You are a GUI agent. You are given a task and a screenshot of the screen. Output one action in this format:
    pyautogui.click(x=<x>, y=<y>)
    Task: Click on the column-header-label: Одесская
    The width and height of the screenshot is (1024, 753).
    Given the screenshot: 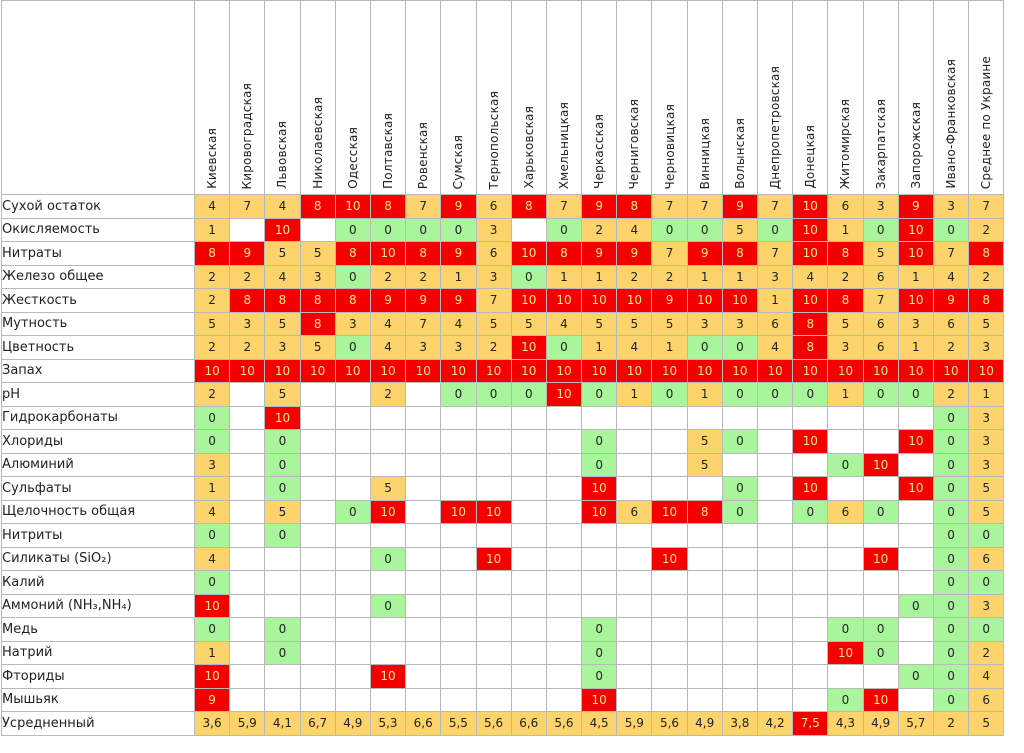 What is the action you would take?
    pyautogui.click(x=352, y=158)
    